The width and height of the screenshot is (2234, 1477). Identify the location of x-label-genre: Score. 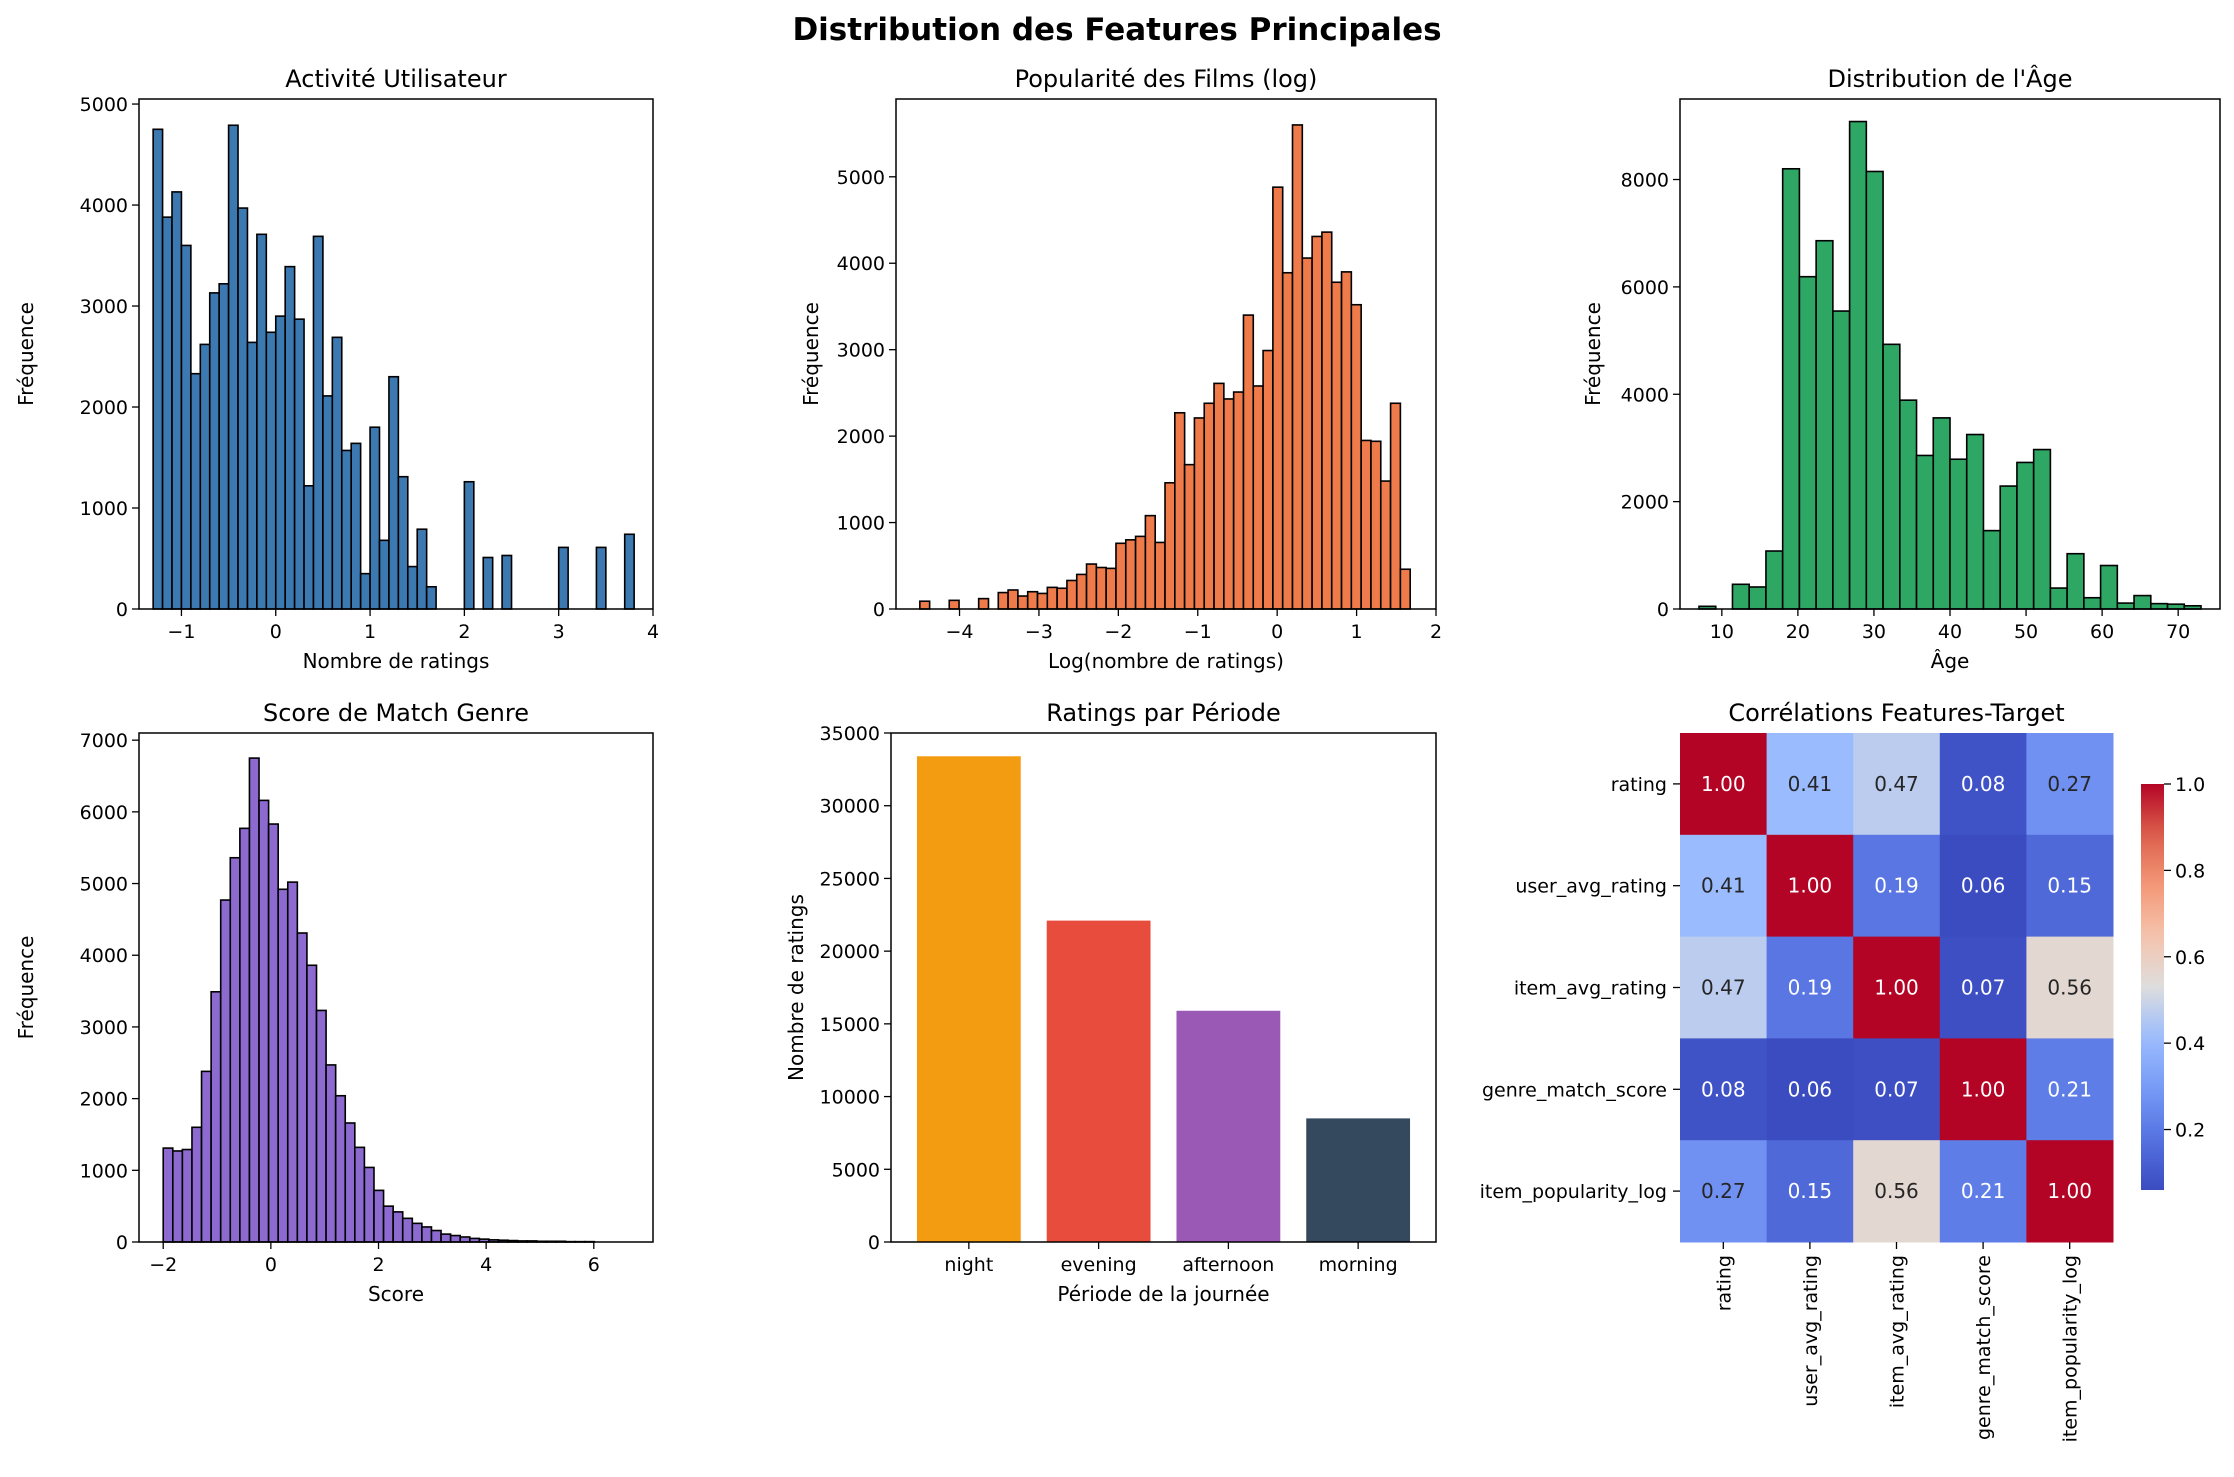
(396, 1294).